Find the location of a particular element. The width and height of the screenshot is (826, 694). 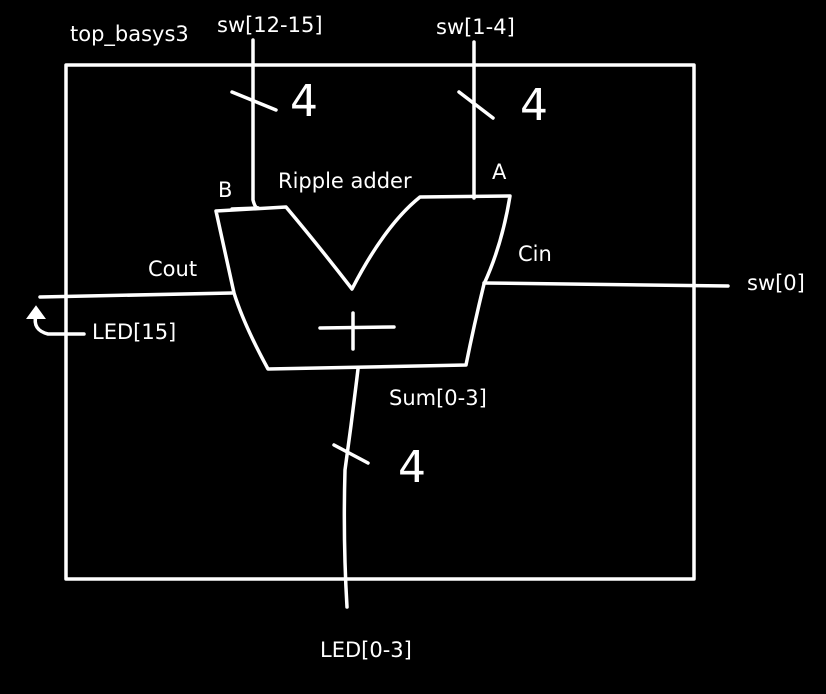

block-name-label: Ripple adder is located at coordinates (345, 181).